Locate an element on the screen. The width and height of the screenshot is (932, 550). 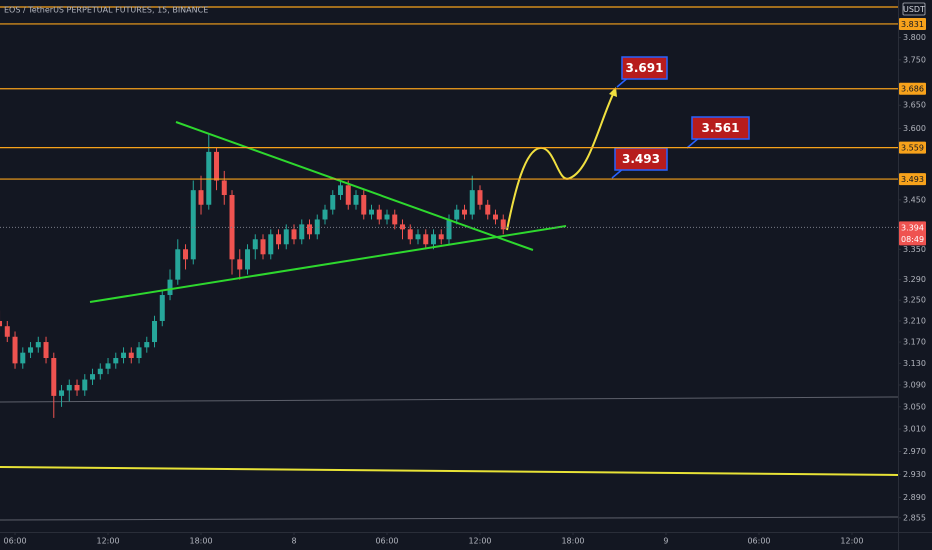
callout-box is located at coordinates (644, 68).